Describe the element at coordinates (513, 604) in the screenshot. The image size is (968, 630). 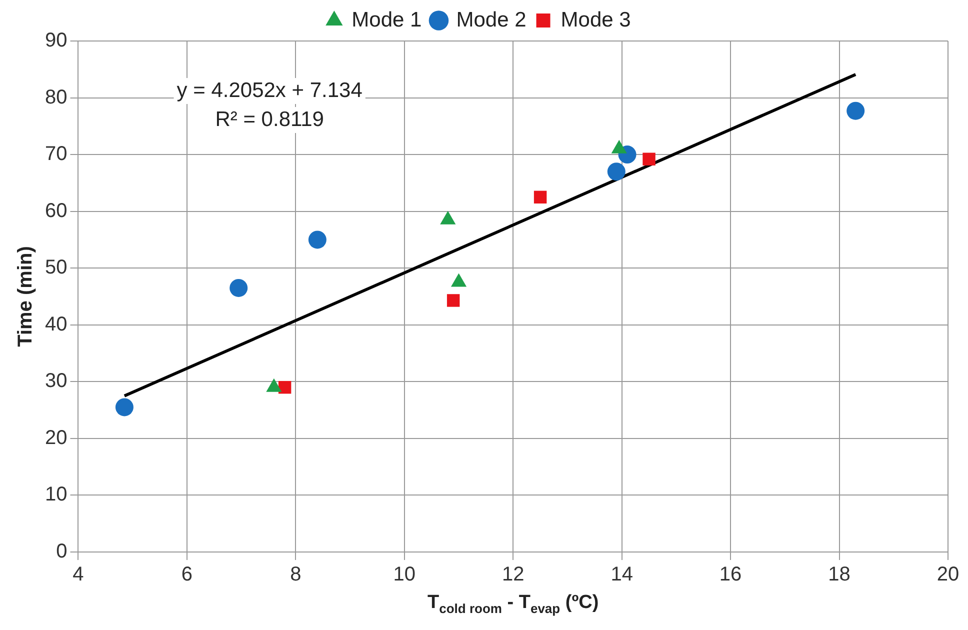
I see `x-axis-title: T$_{cold room}$ - T$_{evap}$ (ºC)` at that location.